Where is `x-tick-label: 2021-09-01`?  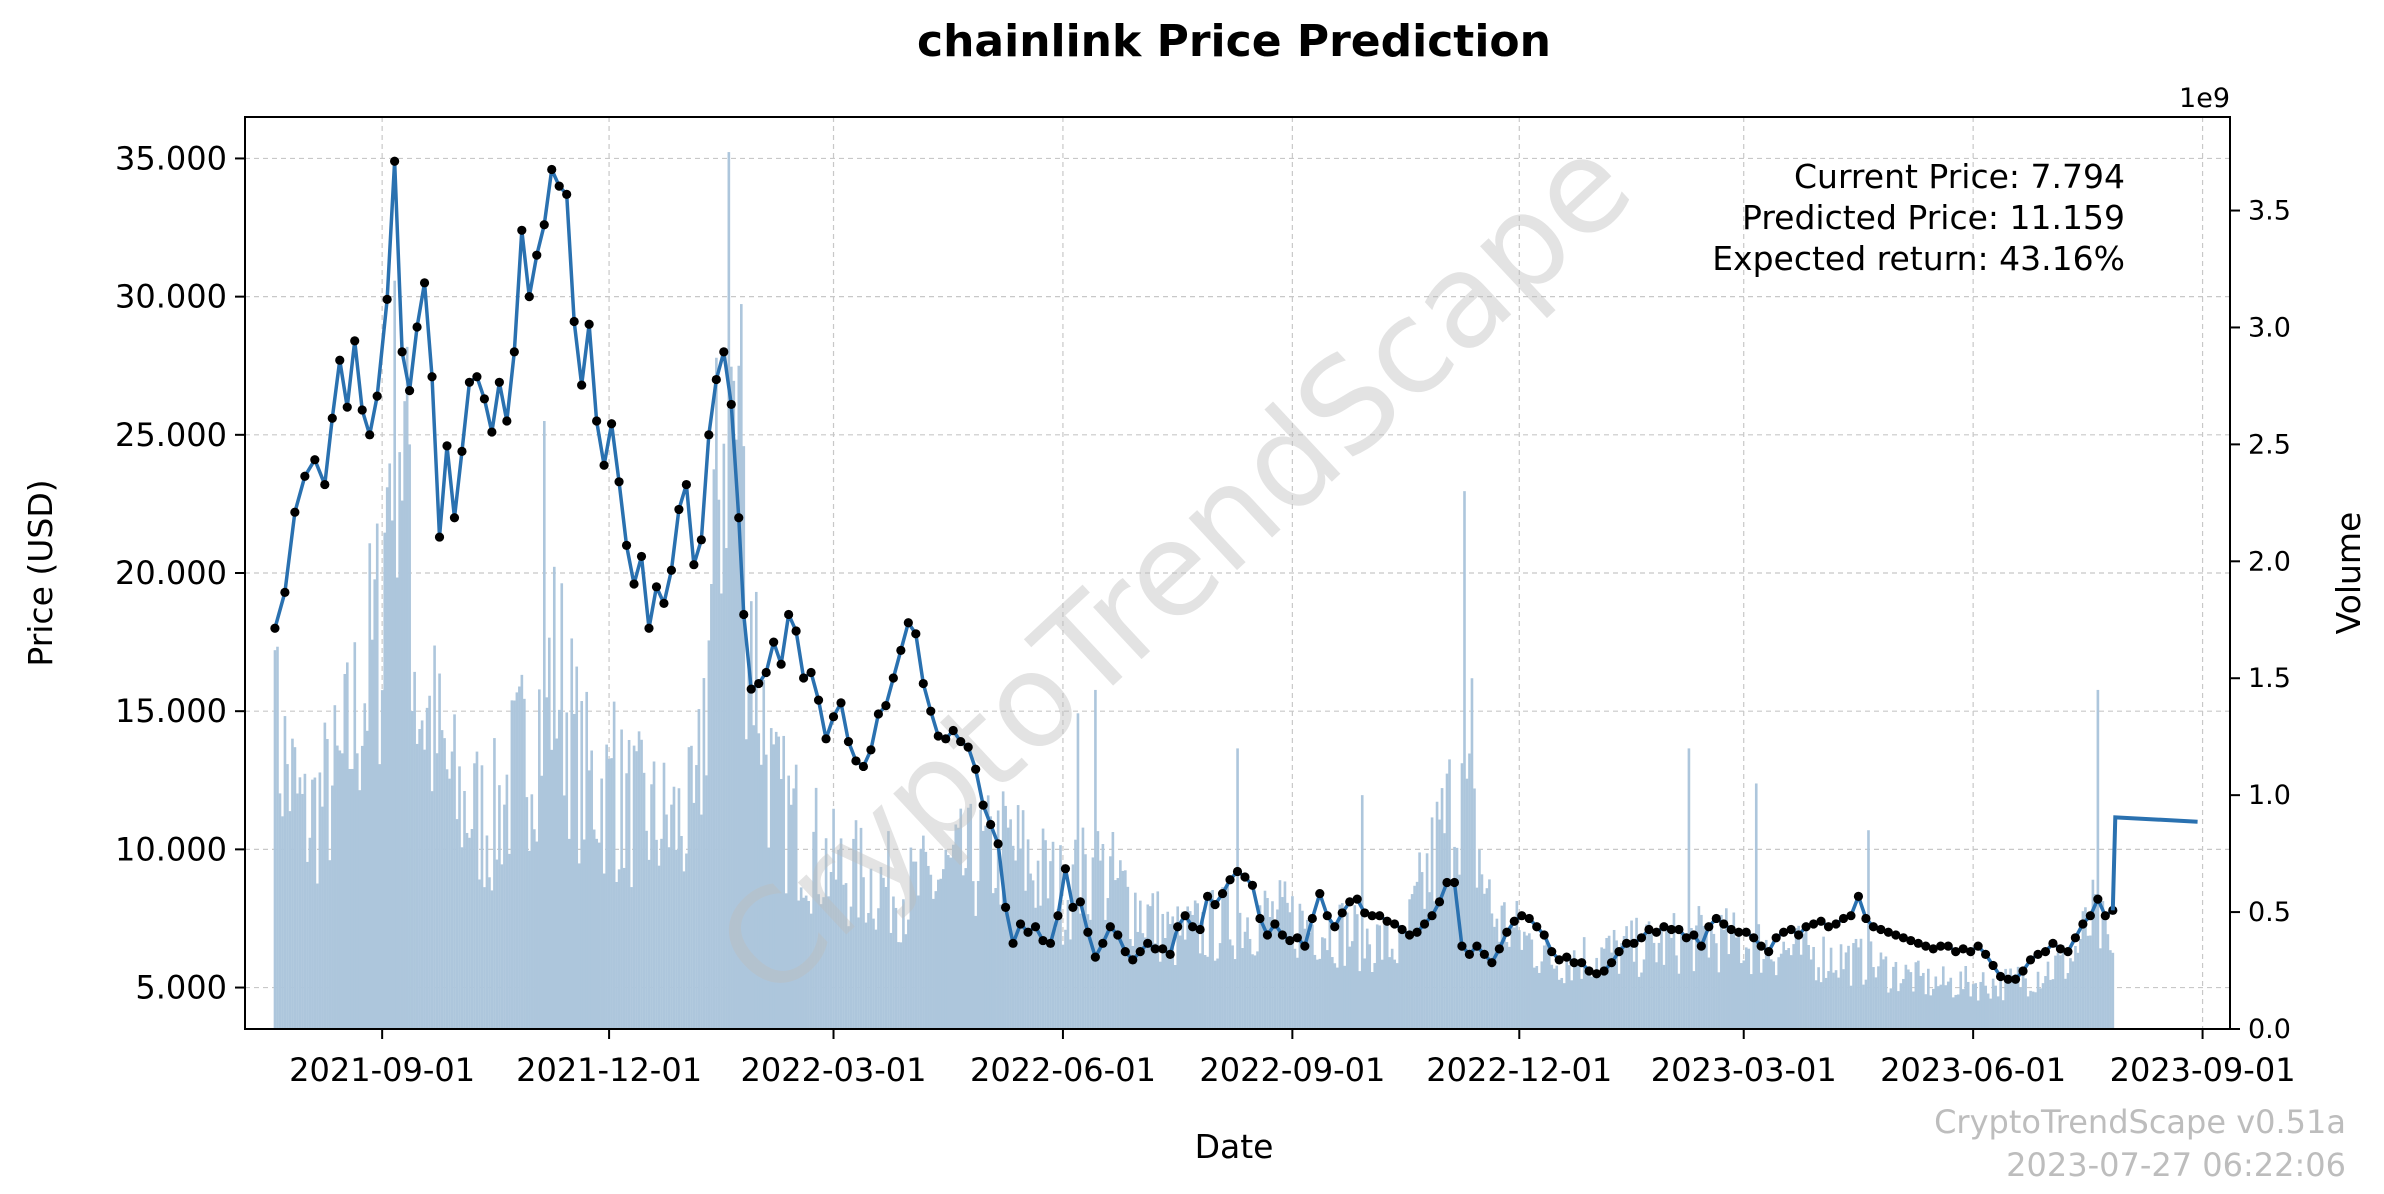 x-tick-label: 2021-09-01 is located at coordinates (382, 1070).